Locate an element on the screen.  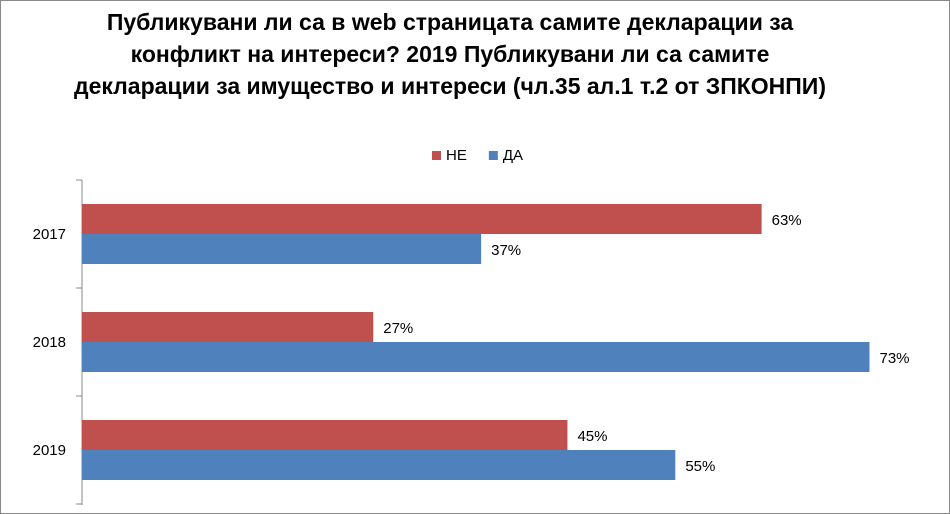
value-label: 73% is located at coordinates (894, 358).